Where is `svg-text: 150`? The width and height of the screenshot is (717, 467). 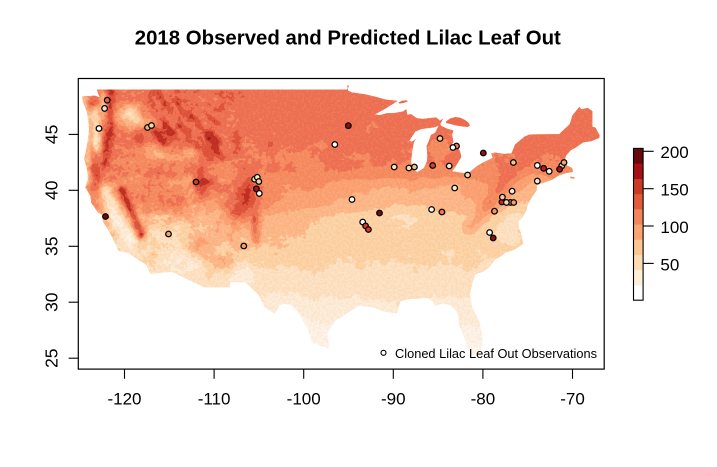
svg-text: 150 is located at coordinates (674, 190).